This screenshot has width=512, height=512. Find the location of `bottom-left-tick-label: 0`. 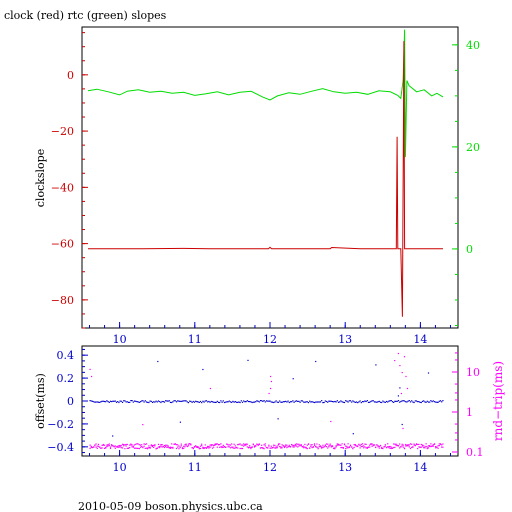

bottom-left-tick-label: 0 is located at coordinates (70, 401).